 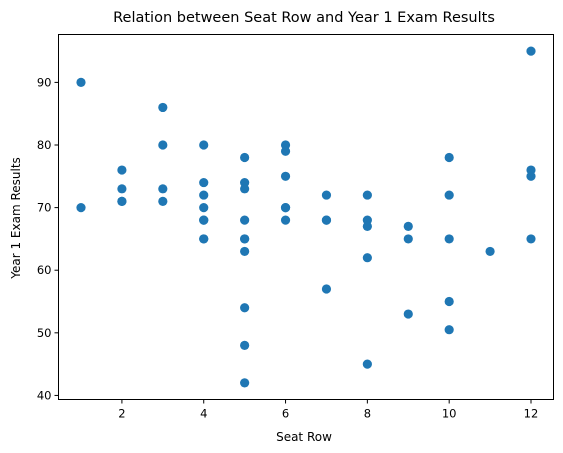 What do you see at coordinates (304, 437) in the screenshot?
I see `x-axis-label: Seat Row` at bounding box center [304, 437].